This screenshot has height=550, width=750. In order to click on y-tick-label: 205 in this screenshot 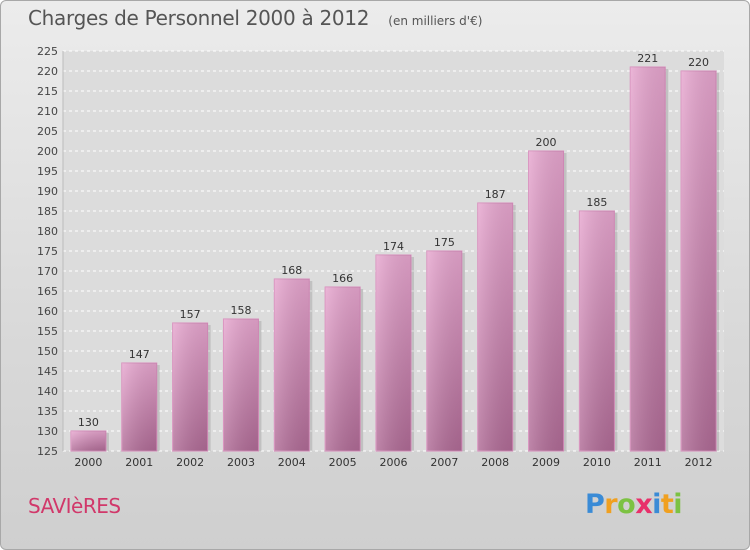, I will do `click(47, 131)`.